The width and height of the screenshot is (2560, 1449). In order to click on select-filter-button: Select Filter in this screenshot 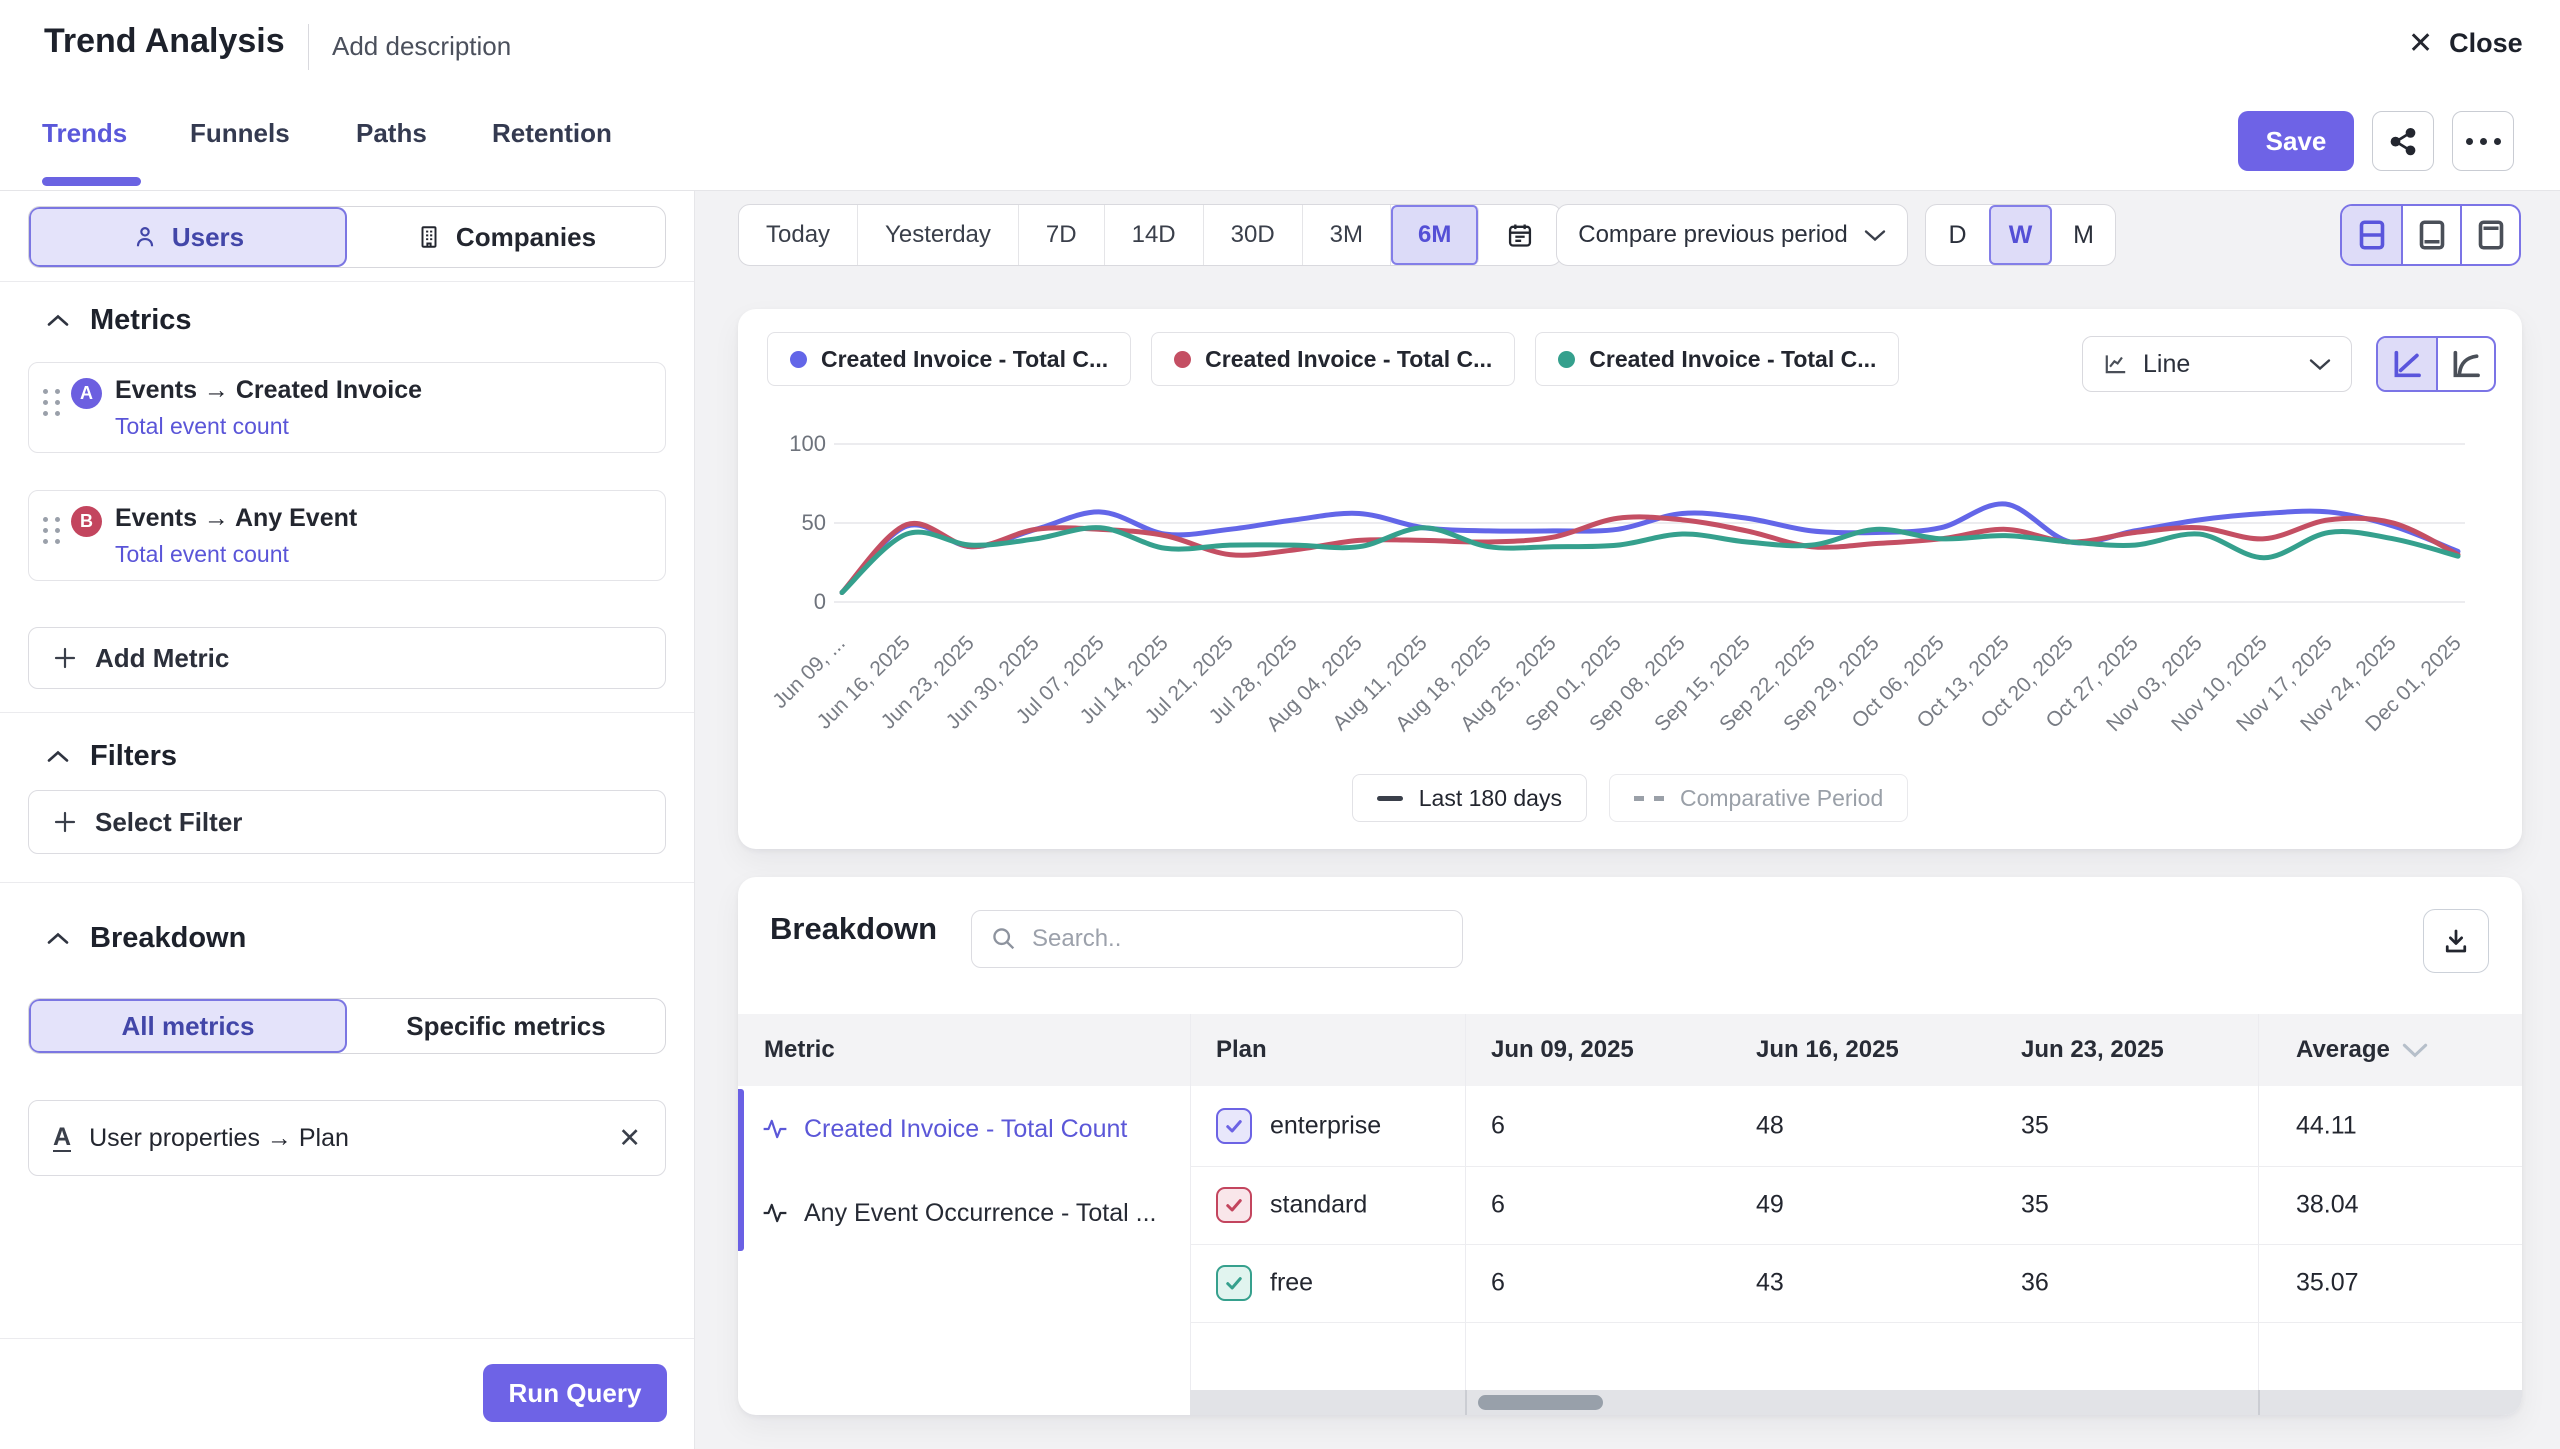, I will do `click(347, 822)`.